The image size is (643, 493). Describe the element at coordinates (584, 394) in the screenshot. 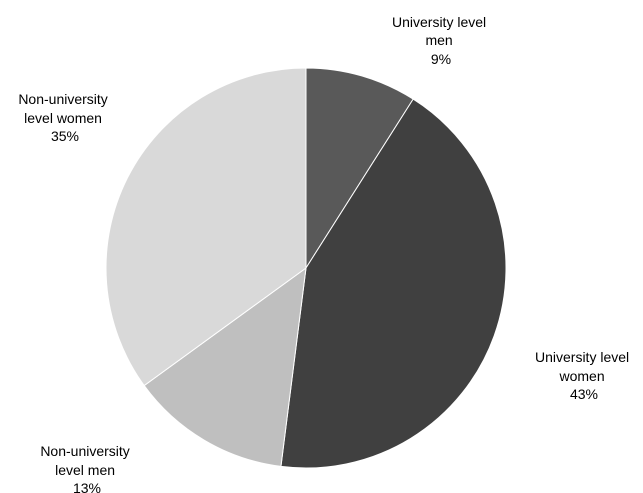

I see `label-university-level-women-value: 43%` at that location.